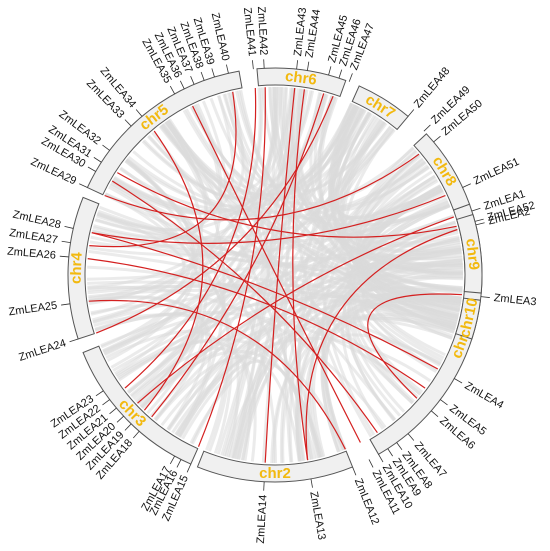  Describe the element at coordinates (442, 172) in the screenshot. I see `chromosome-chr8` at that location.